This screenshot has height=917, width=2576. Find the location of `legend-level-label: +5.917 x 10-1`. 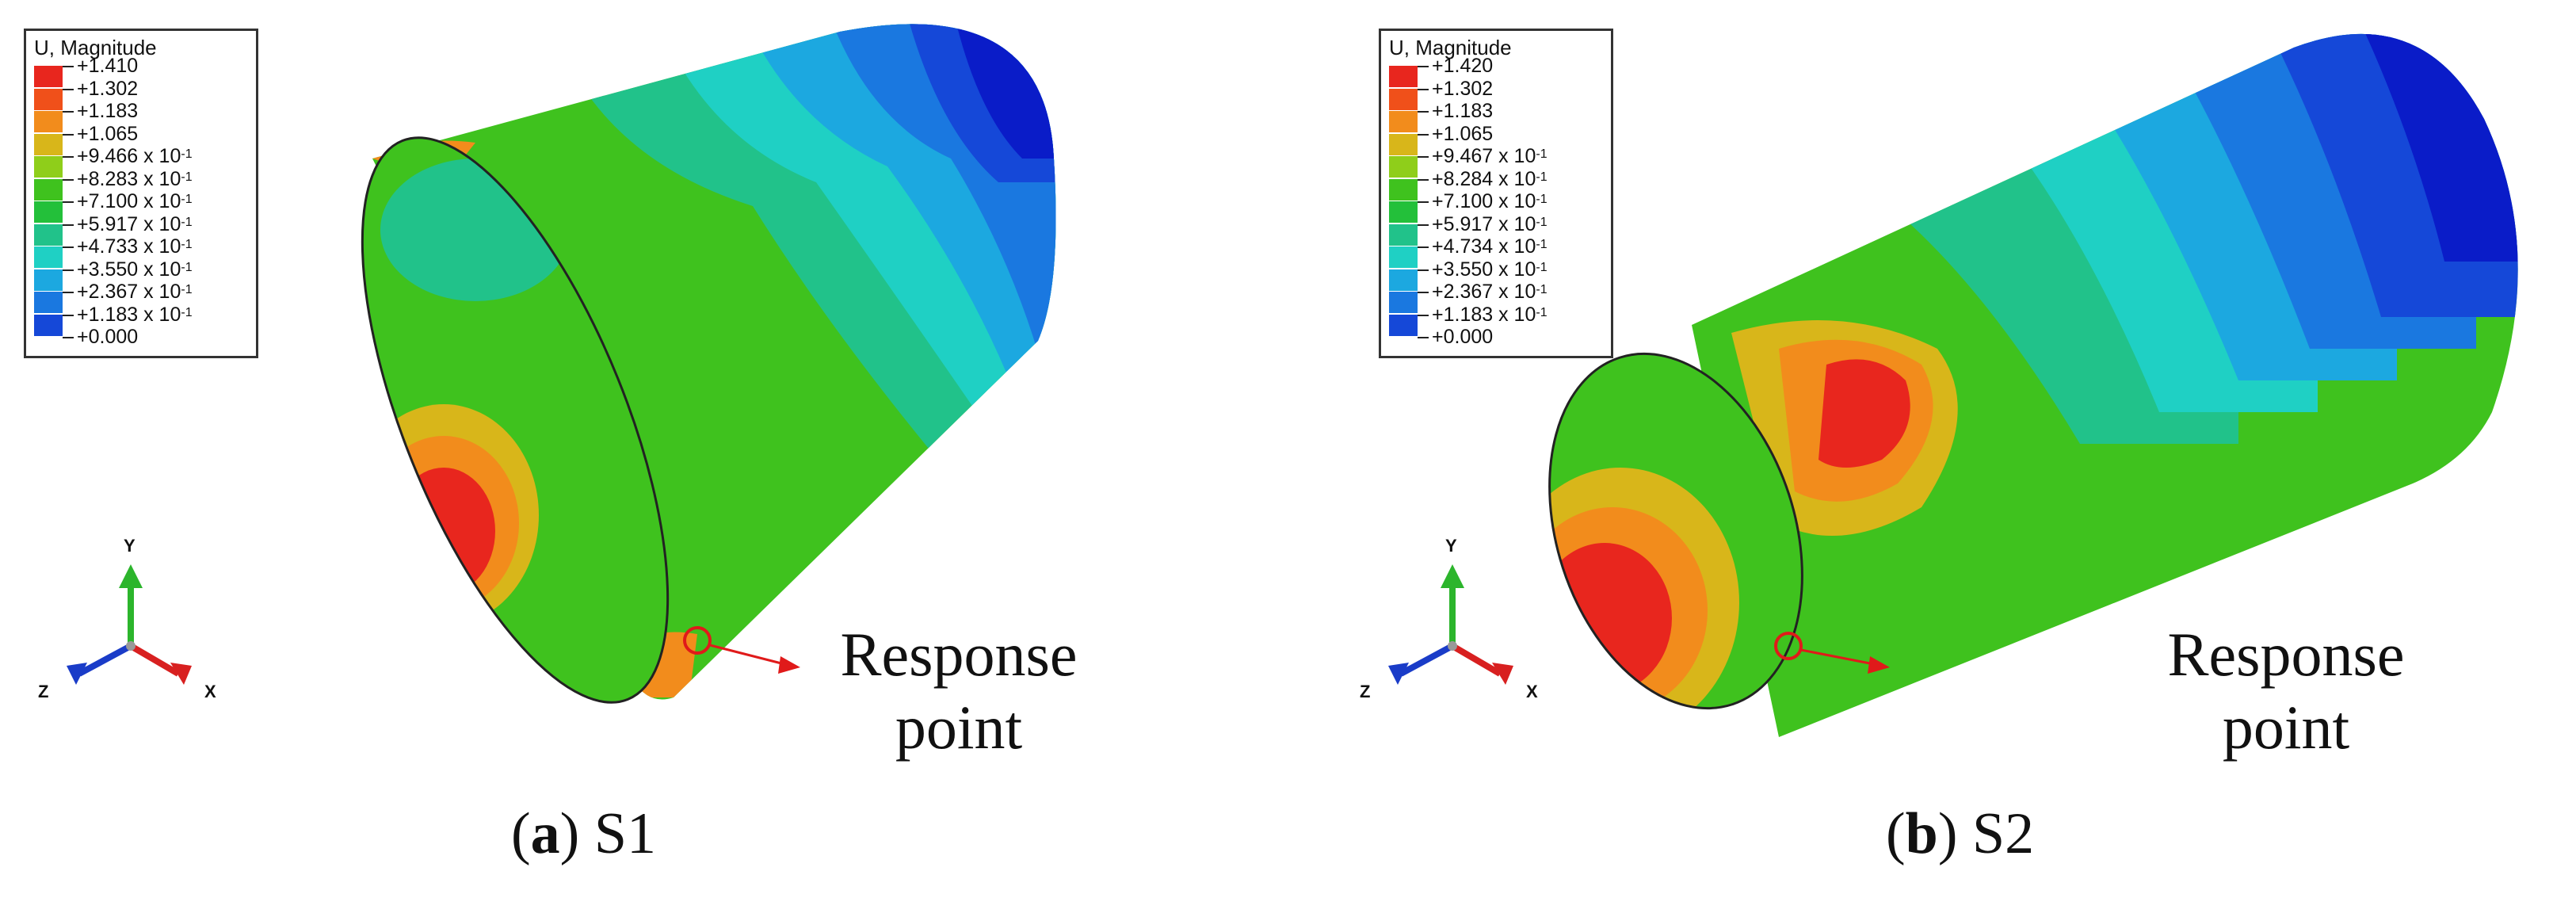

legend-level-label: +5.917 x 10-1 is located at coordinates (135, 223).